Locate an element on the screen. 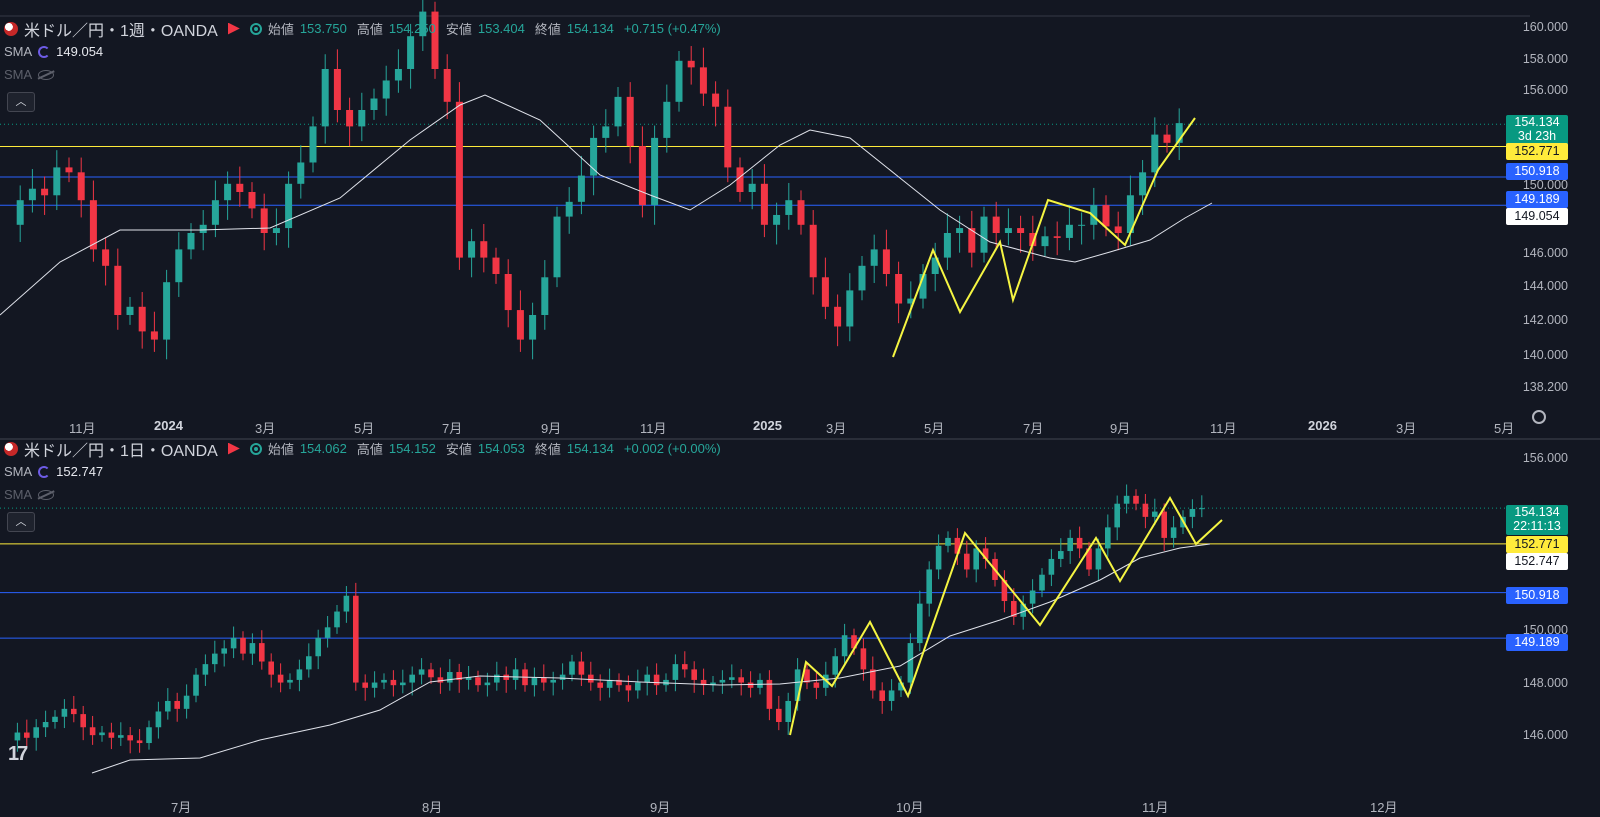 This screenshot has height=817, width=1600. pane-divider is located at coordinates (800, 439).